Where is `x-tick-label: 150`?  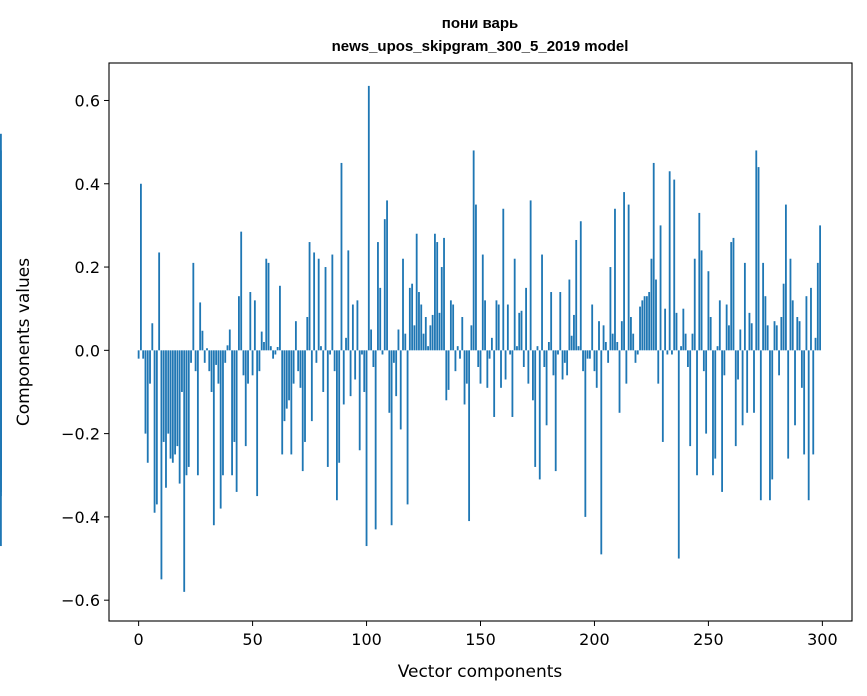
x-tick-label: 150 is located at coordinates (480, 639).